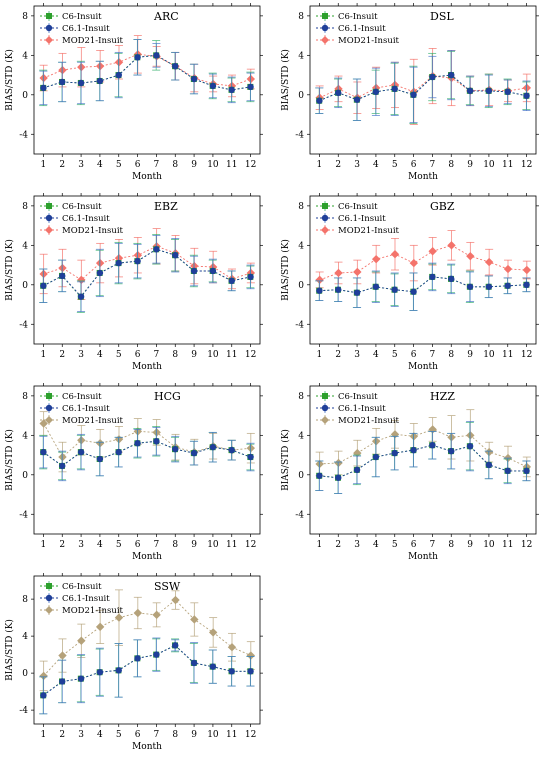 The width and height of the screenshot is (550, 762). I want to click on x-tick-label: 11, so click(231, 355).